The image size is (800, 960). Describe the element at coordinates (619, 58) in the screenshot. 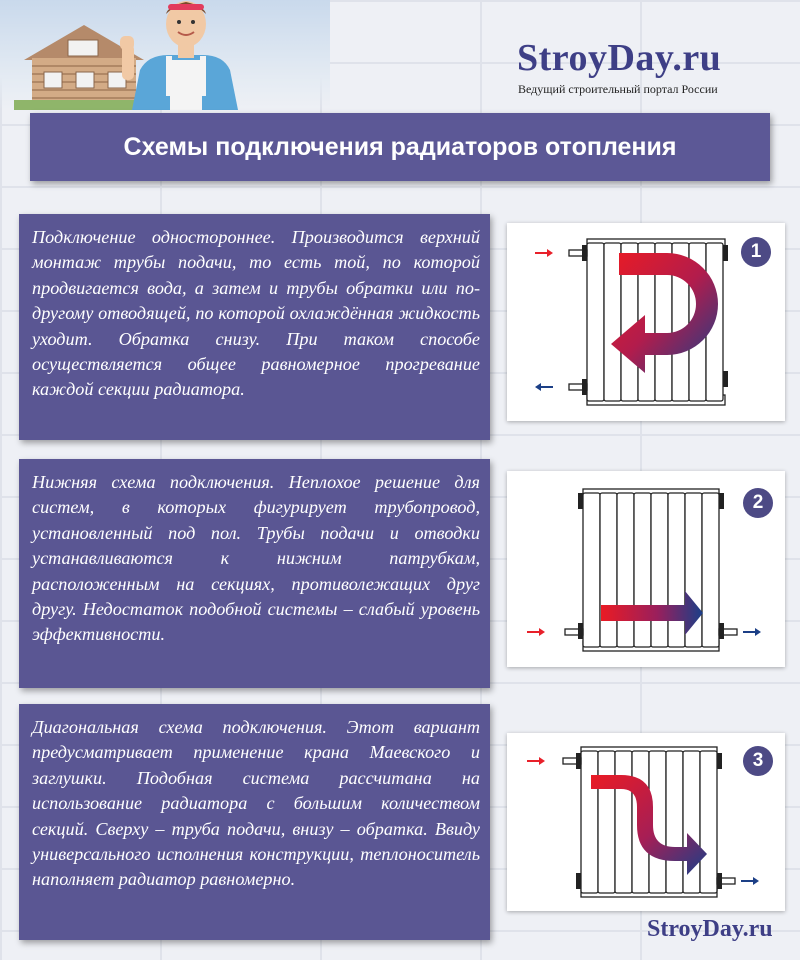

I see `site-logo: StroyDay.ru` at that location.